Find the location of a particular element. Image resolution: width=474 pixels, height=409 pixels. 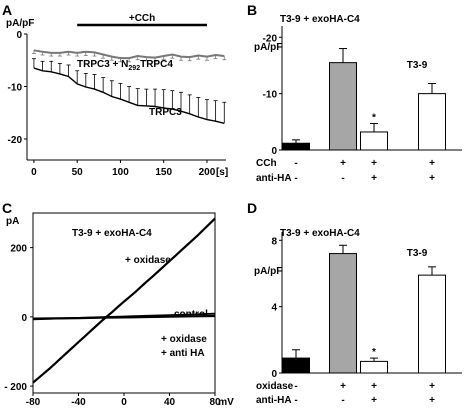

condition-row-label: oxidase is located at coordinates (275, 386).